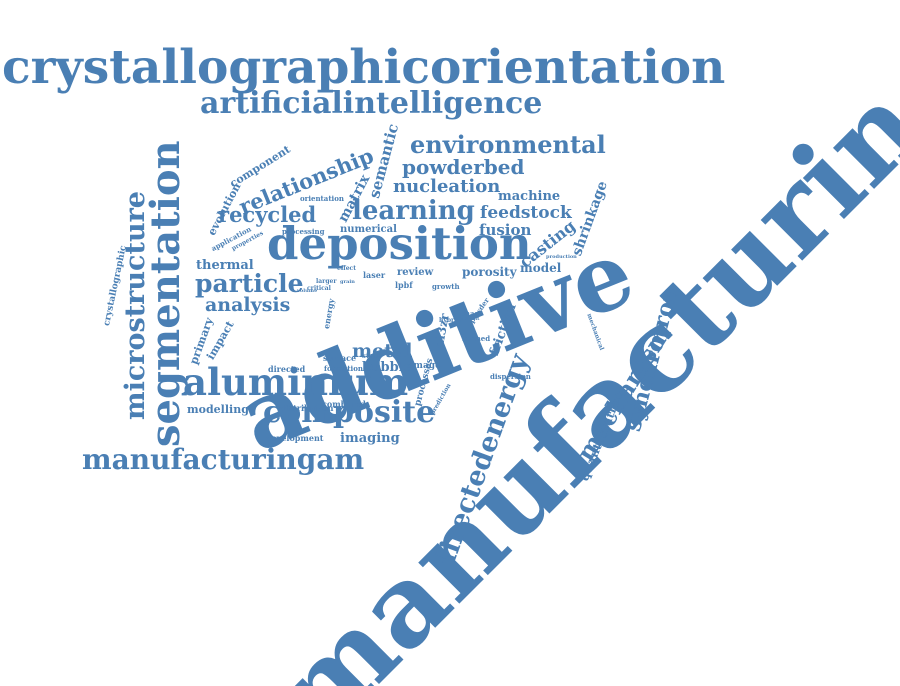 The width and height of the screenshot is (900, 686). Describe the element at coordinates (218, 409) in the screenshot. I see `word-modelling: modelling` at that location.